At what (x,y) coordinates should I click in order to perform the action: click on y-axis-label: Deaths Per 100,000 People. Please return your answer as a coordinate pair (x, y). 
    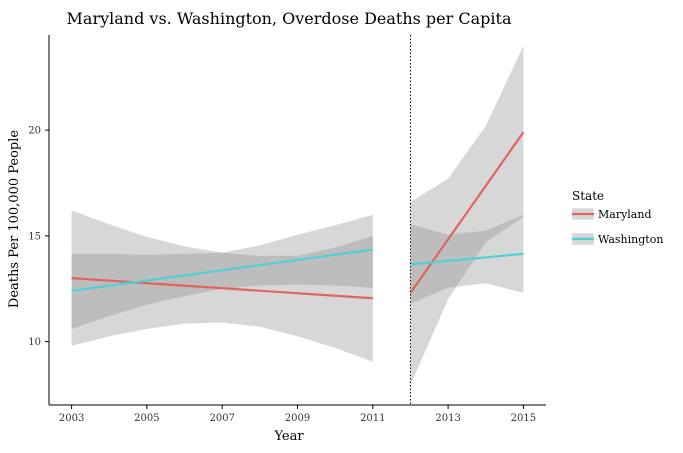
    Looking at the image, I should click on (14, 219).